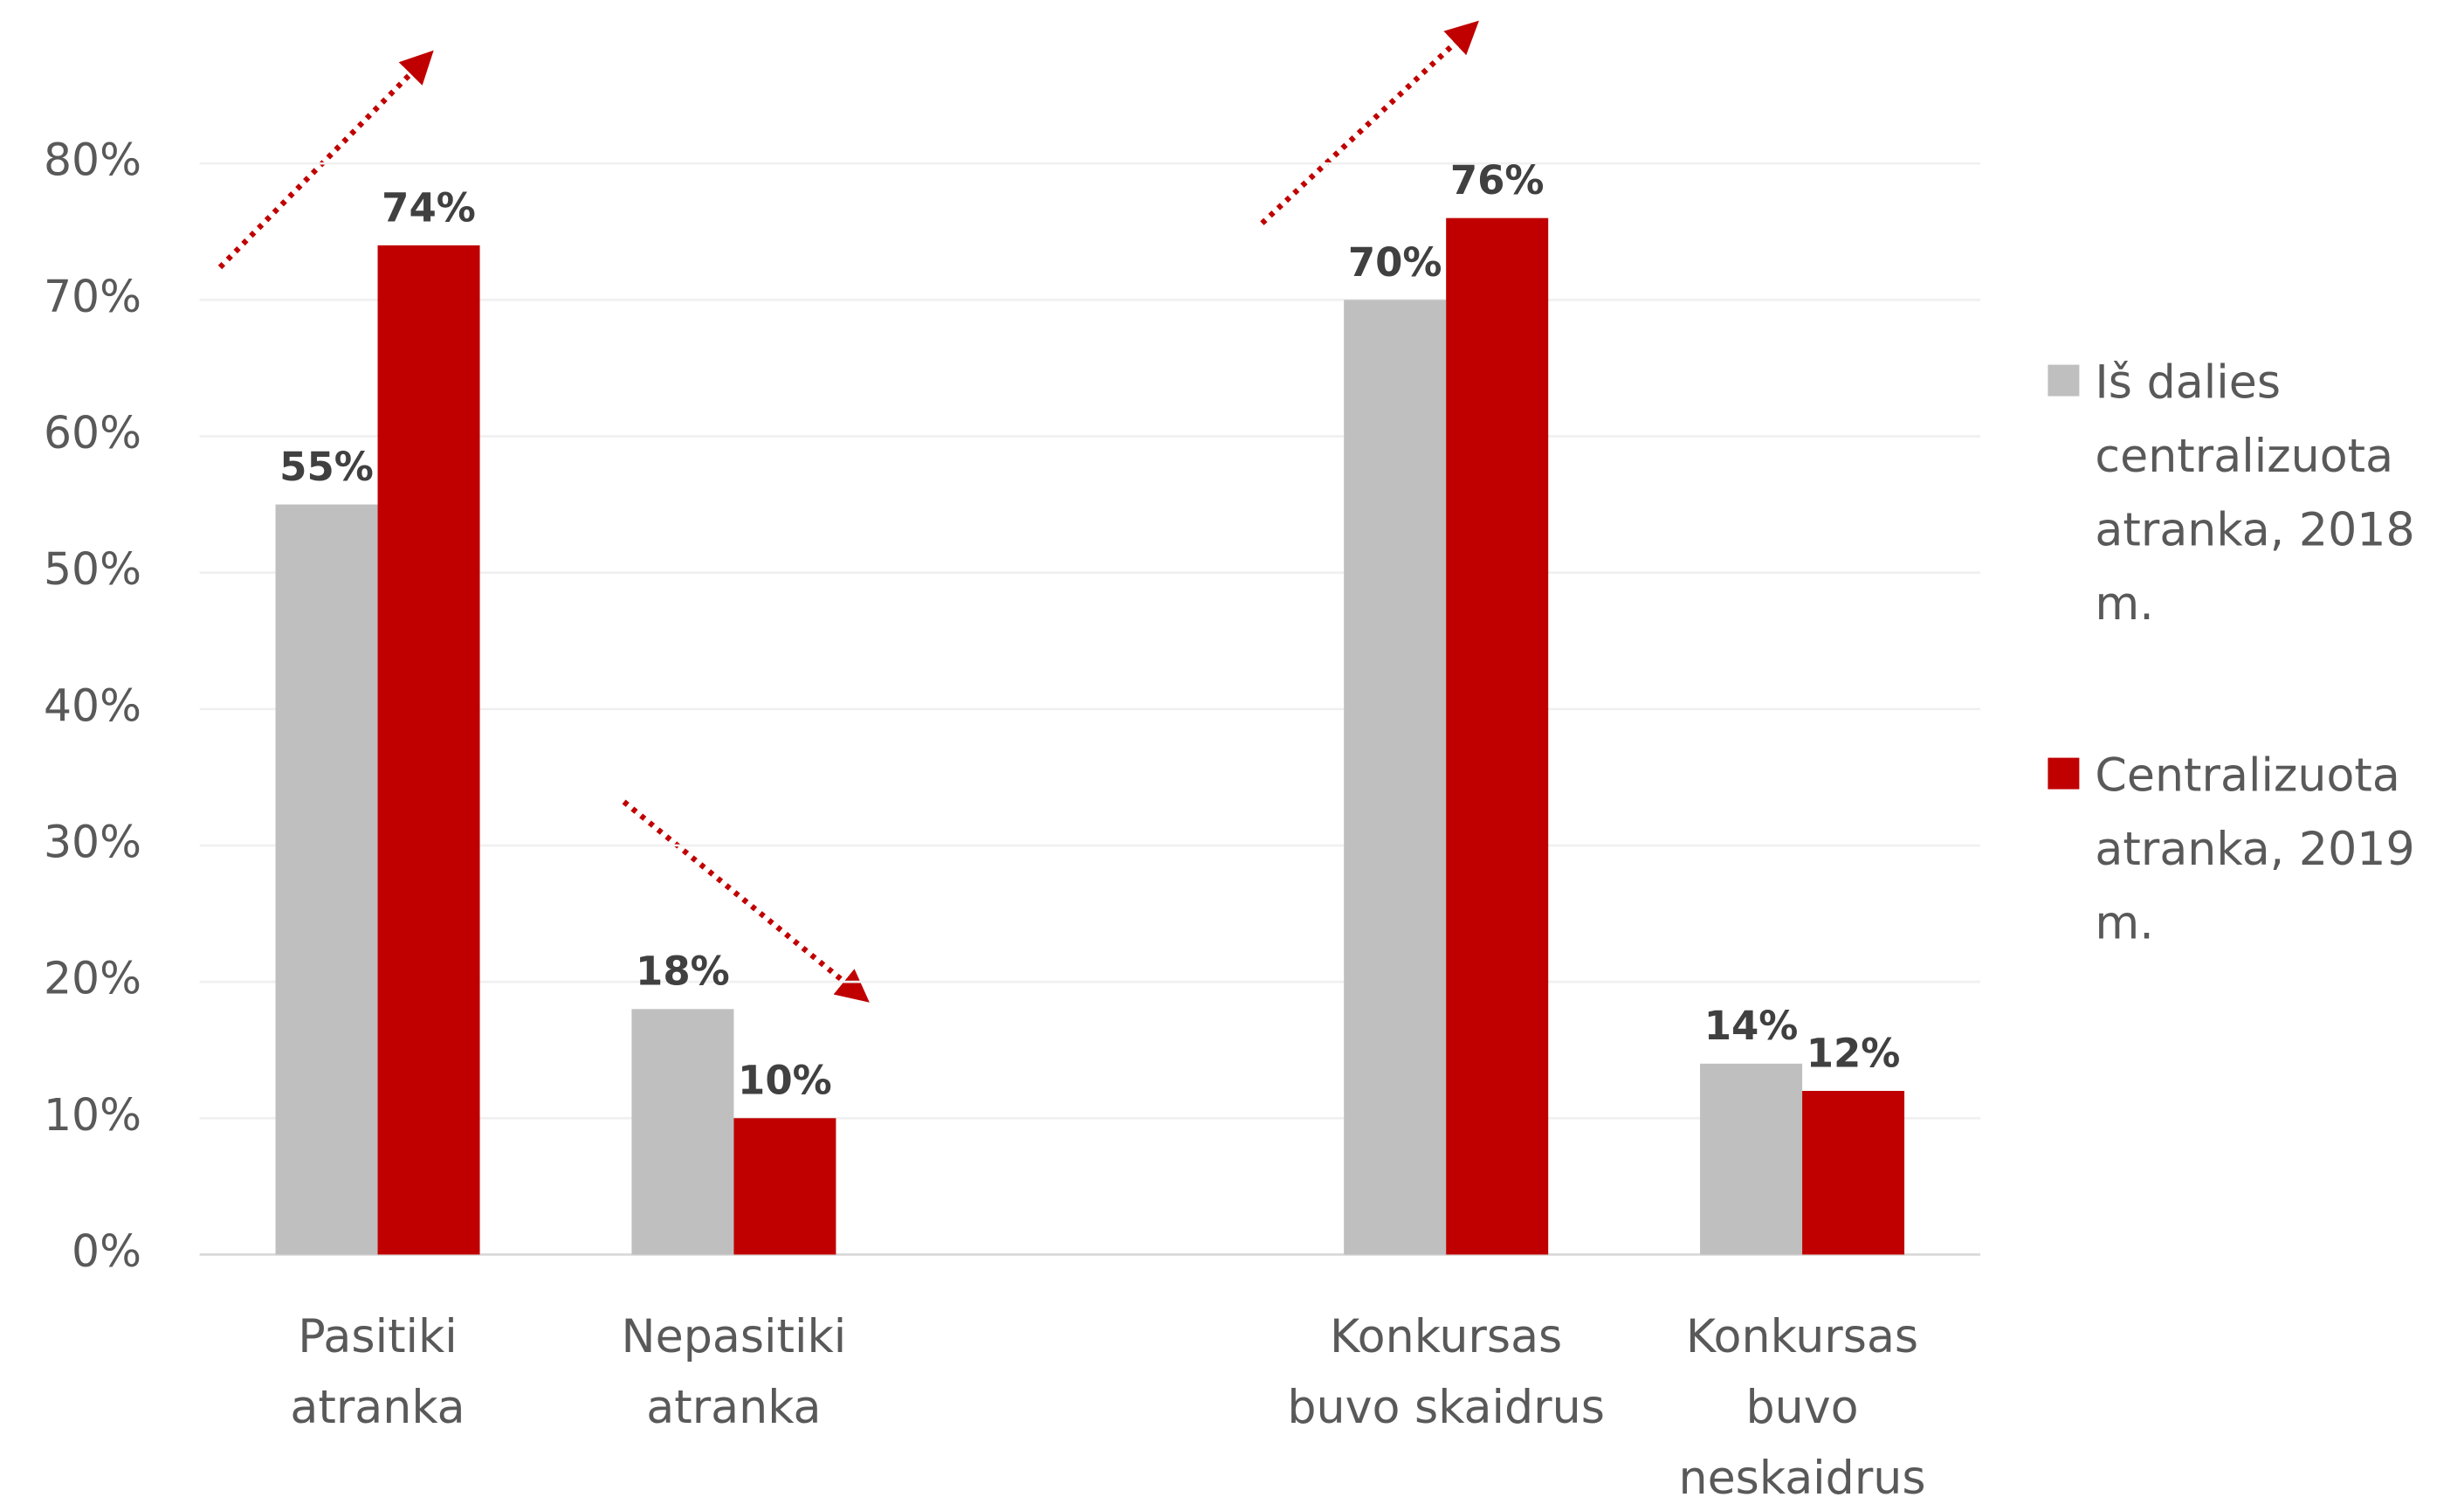 The width and height of the screenshot is (2464, 1511). What do you see at coordinates (92, 160) in the screenshot?
I see `y-tick-label: 80%` at bounding box center [92, 160].